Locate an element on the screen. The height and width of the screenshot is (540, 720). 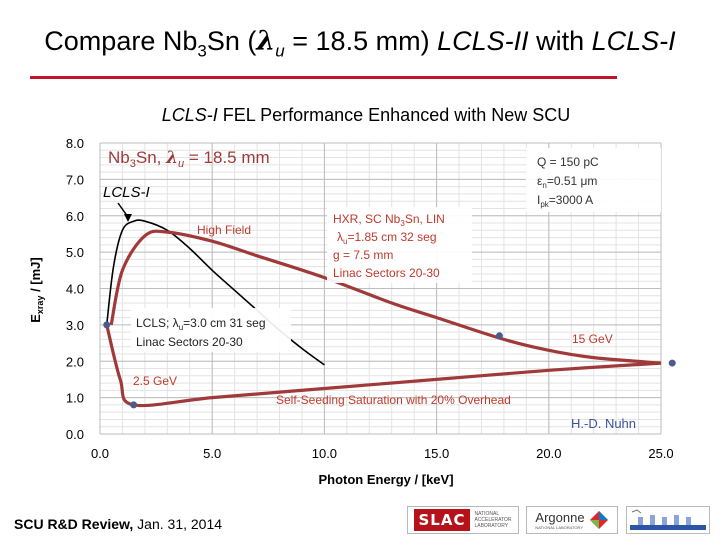
lcls1-label: LCLS-I is located at coordinates (126, 192).